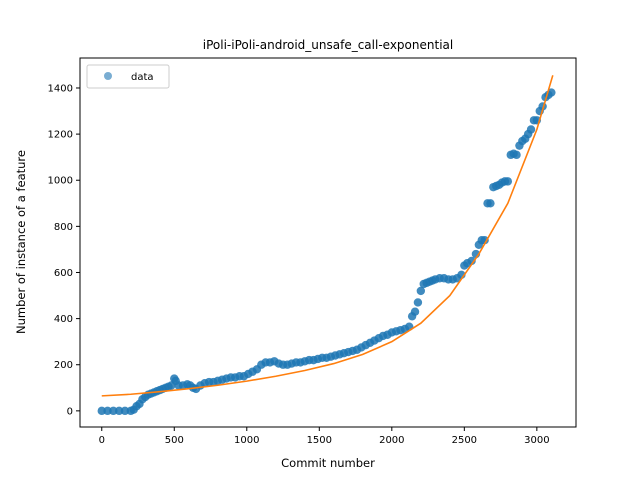 This screenshot has width=640, height=480. I want to click on x-tick-label: 1500, so click(319, 440).